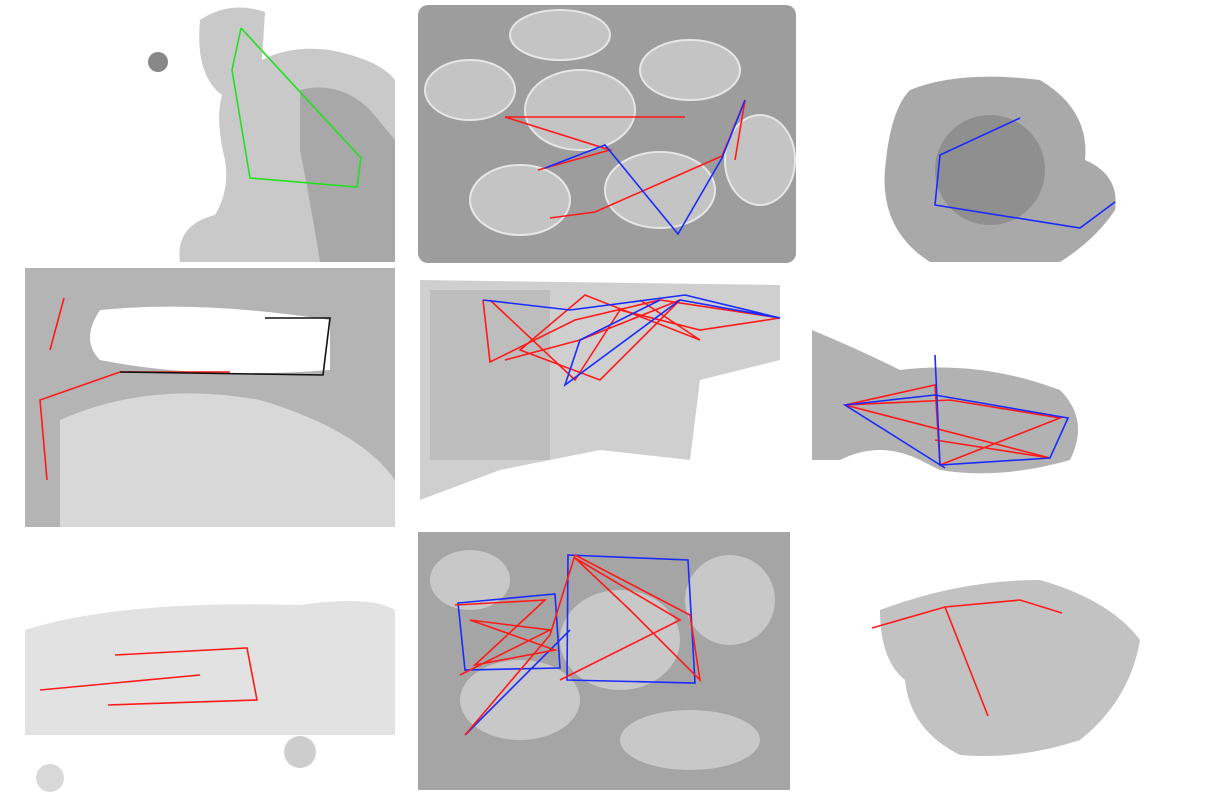 This screenshot has width=1209, height=802. I want to click on hole, so click(210, 340).